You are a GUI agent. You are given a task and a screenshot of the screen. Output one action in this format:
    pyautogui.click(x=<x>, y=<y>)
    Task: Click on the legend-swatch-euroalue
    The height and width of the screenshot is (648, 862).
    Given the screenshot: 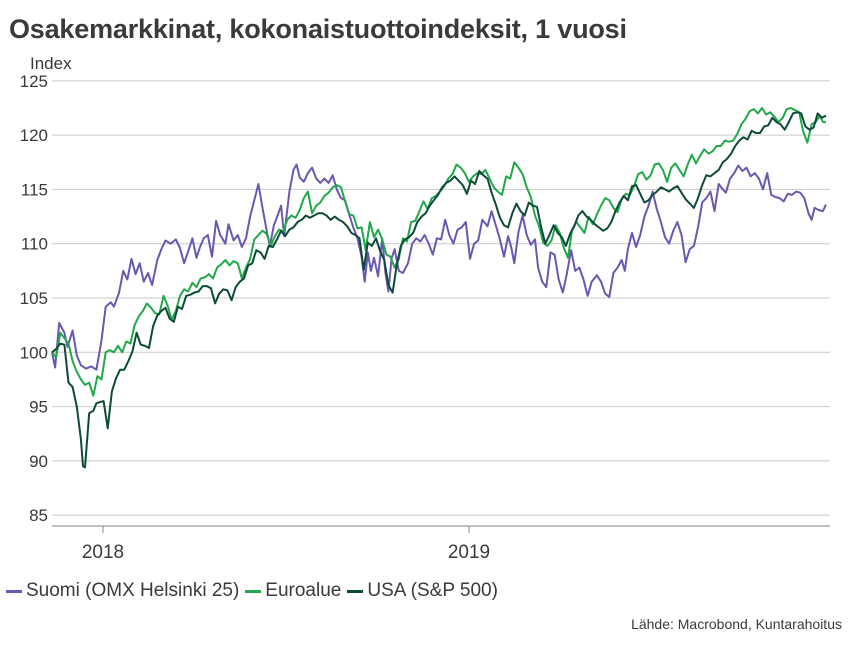 What is the action you would take?
    pyautogui.click(x=253, y=591)
    